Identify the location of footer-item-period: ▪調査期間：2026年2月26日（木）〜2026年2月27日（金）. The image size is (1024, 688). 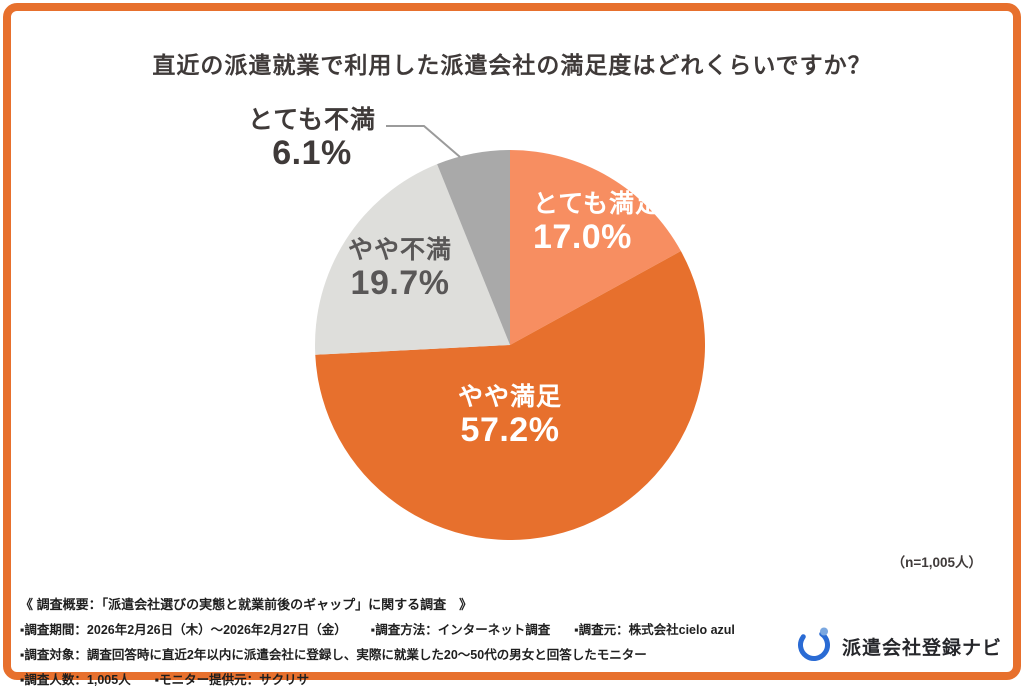
(183, 630).